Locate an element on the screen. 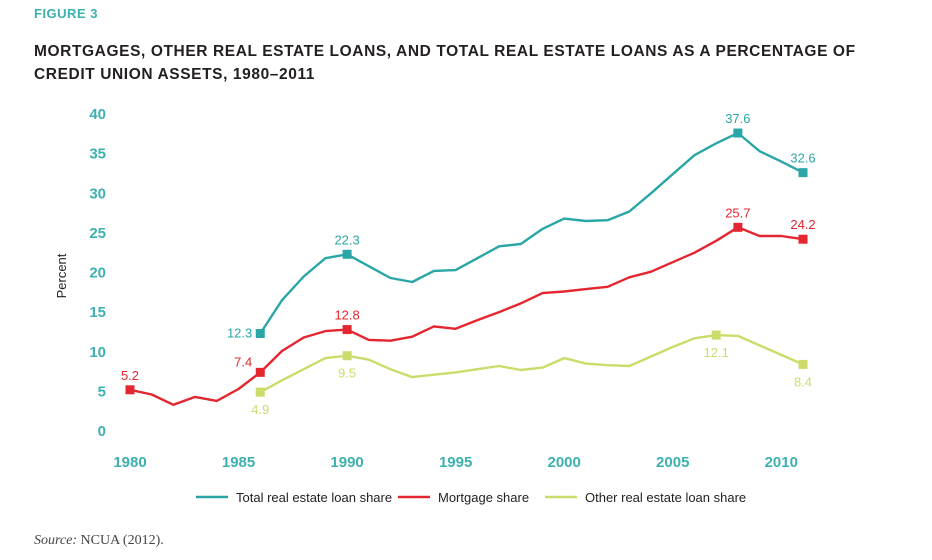  legend-item-mortgage: Mortgage share is located at coordinates (463, 497).